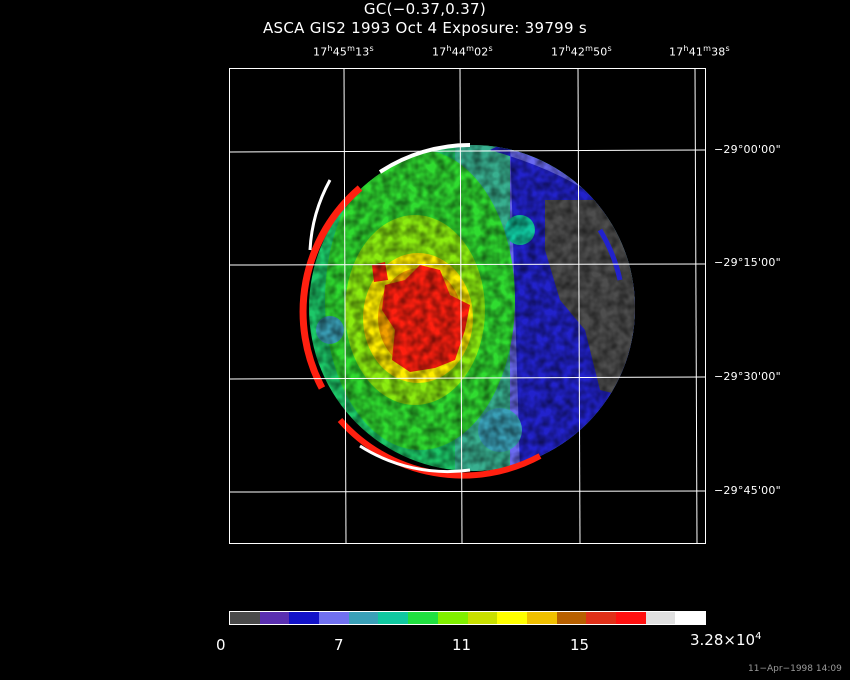 The height and width of the screenshot is (680, 850). I want to click on timestamp: 11−Apr−1998 14:09, so click(795, 669).